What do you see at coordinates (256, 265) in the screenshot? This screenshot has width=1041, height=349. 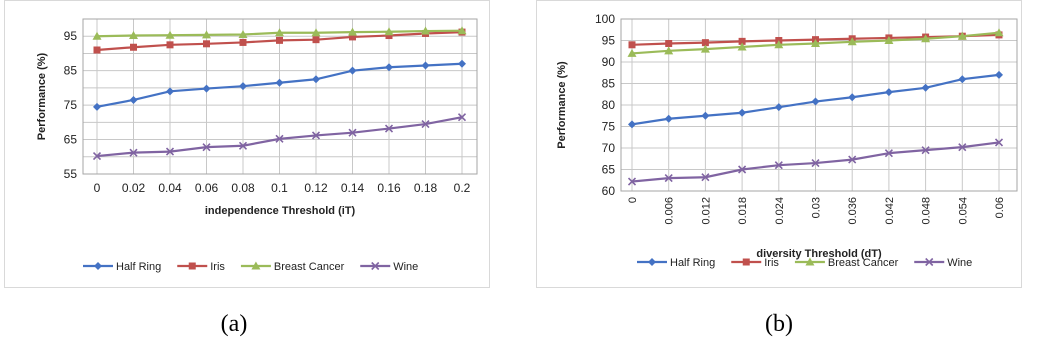 I see `legend-marker-breast-cancer` at bounding box center [256, 265].